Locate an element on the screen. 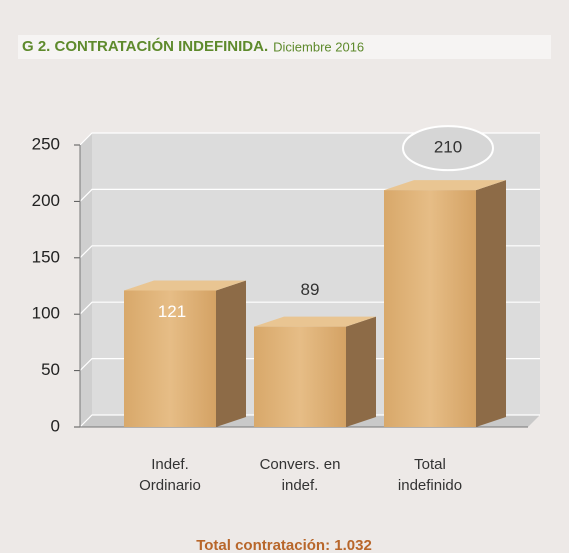 The width and height of the screenshot is (569, 553). value-label: 121 is located at coordinates (172, 311).